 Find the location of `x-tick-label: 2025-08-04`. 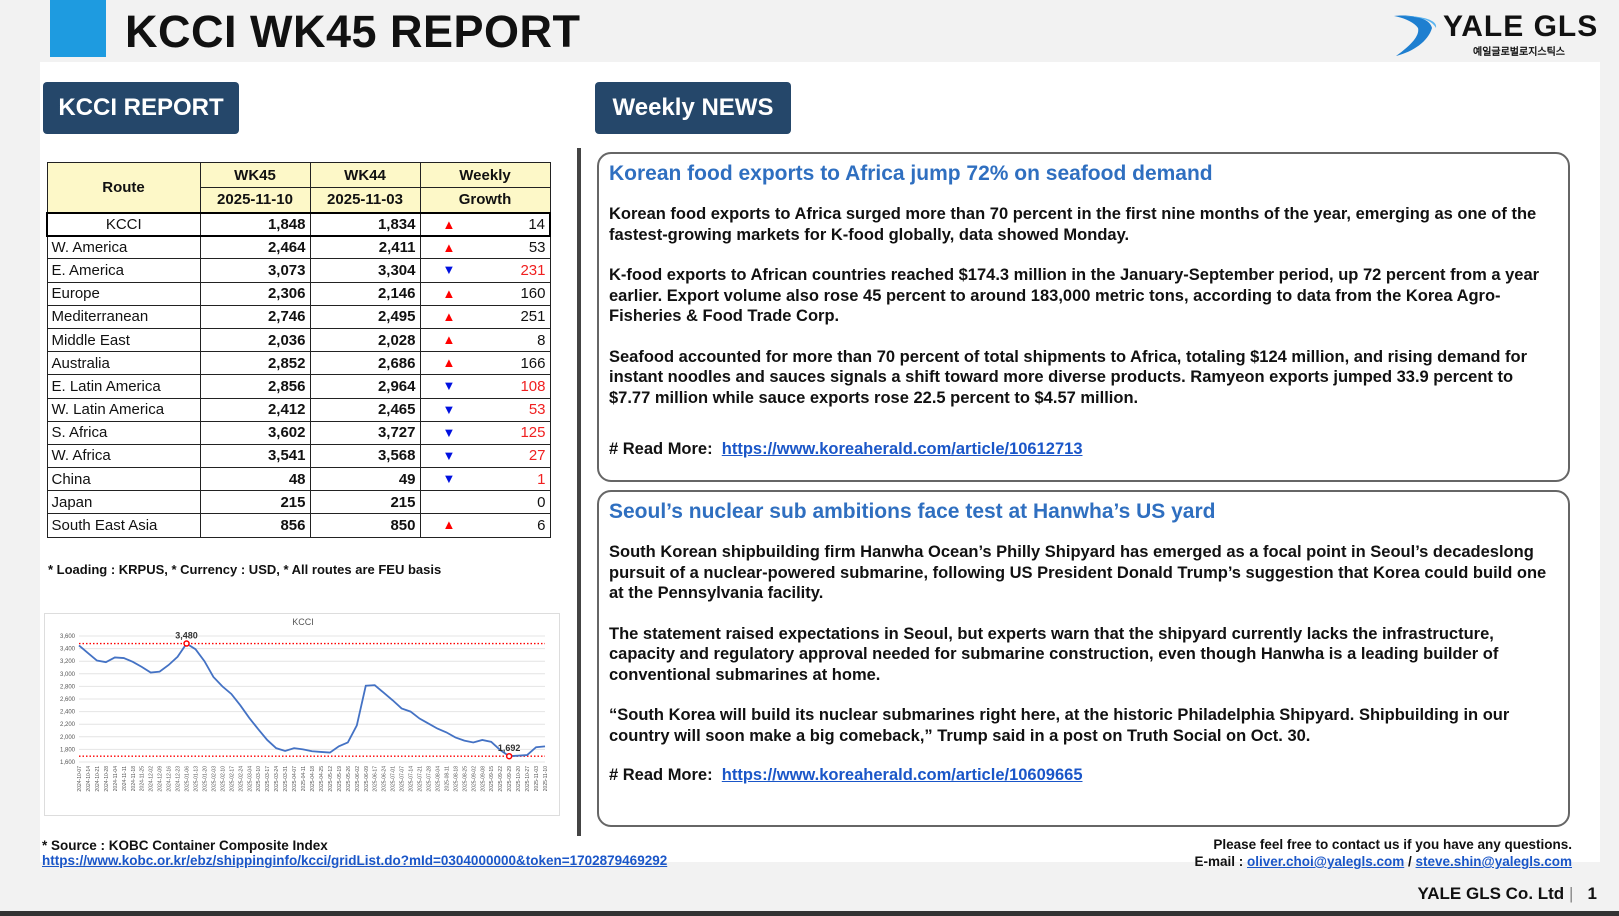

x-tick-label: 2025-08-04 is located at coordinates (438, 779).